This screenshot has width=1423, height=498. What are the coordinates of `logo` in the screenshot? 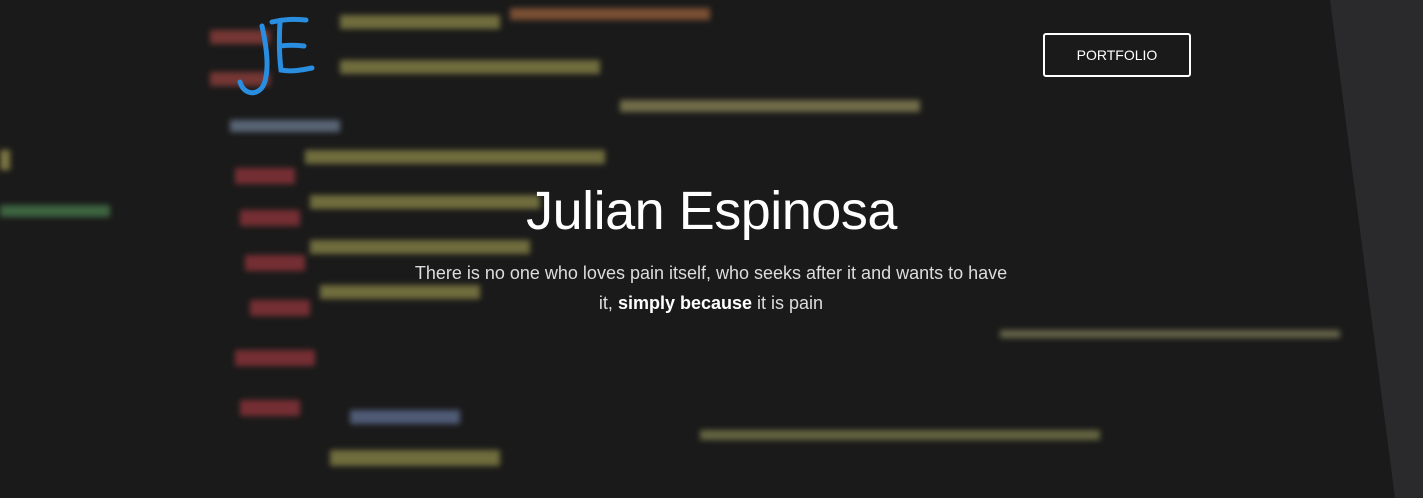 It's located at (277, 59).